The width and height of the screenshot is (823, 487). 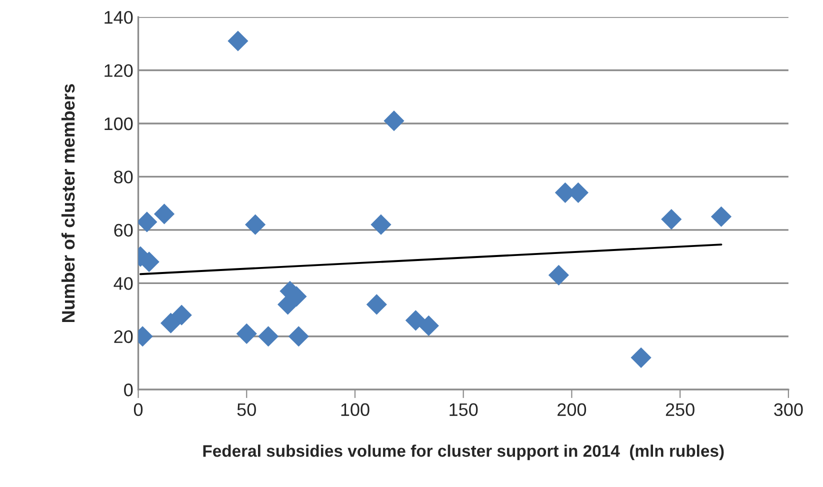 What do you see at coordinates (246, 409) in the screenshot?
I see `x-tick-label: 50` at bounding box center [246, 409].